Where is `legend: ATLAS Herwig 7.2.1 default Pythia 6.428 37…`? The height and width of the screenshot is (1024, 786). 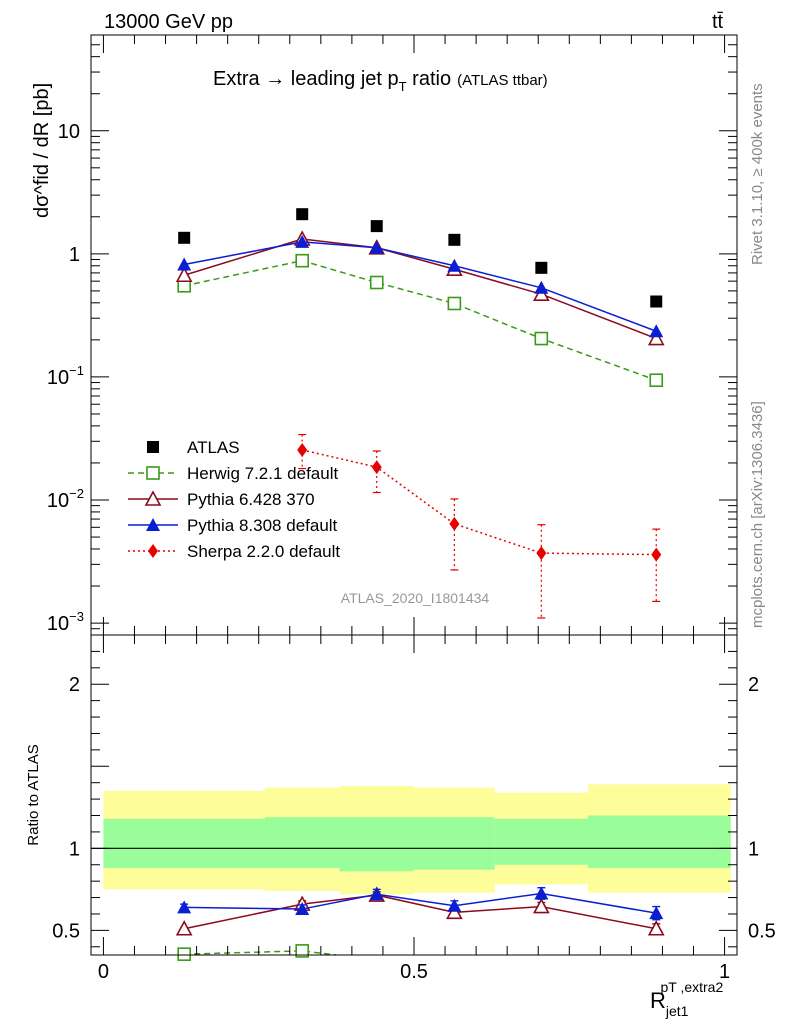 legend: ATLAS Herwig 7.2.1 default Pythia 6.428 37… is located at coordinates (234, 499).